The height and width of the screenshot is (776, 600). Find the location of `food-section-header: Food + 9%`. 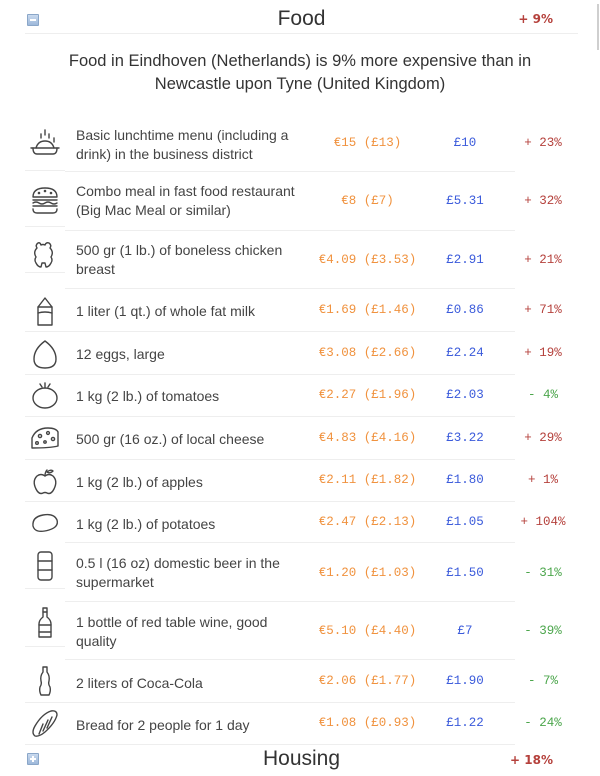

food-section-header: Food + 9% is located at coordinates (301, 18).